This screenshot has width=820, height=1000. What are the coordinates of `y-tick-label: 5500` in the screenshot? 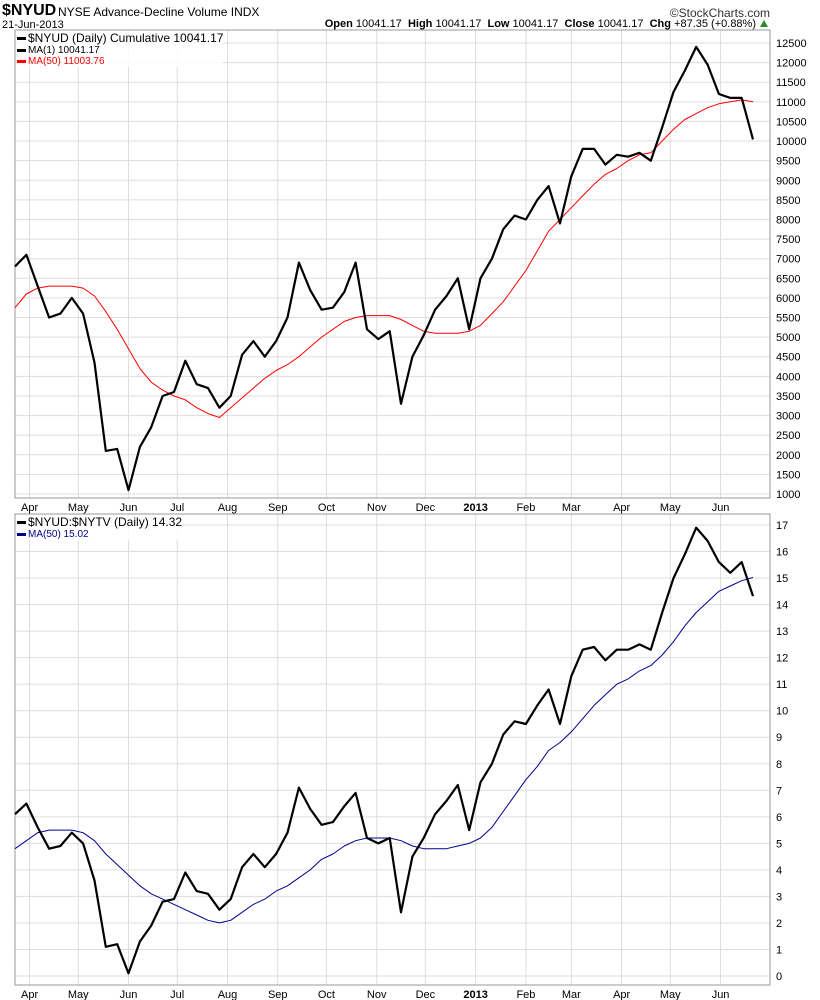 It's located at (788, 319).